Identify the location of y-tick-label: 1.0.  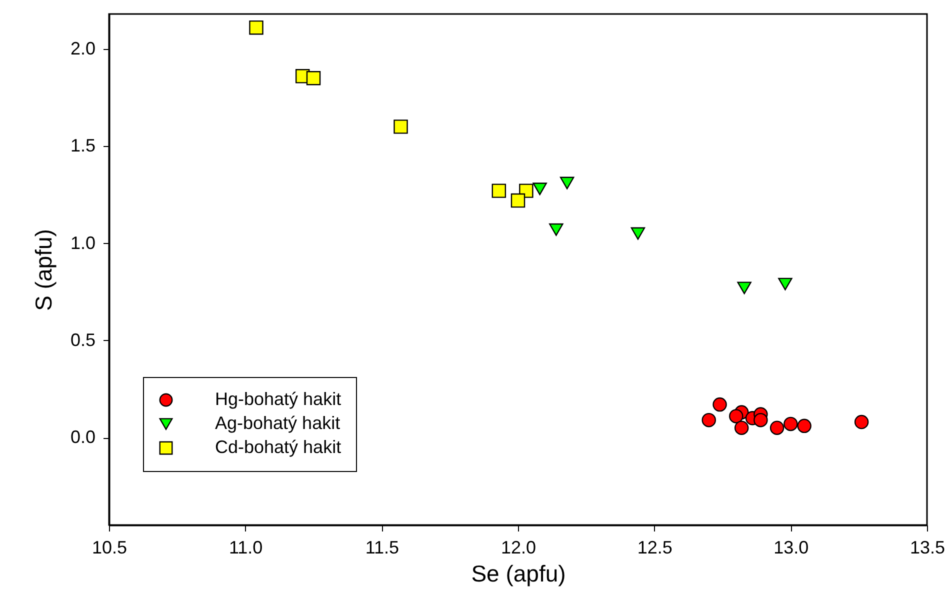
(83, 242).